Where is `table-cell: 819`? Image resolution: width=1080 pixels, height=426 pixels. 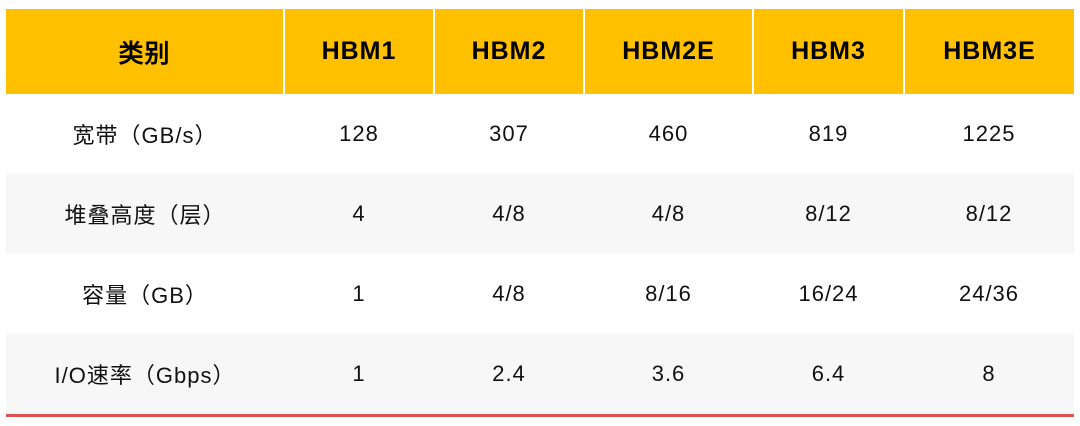
table-cell: 819 is located at coordinates (828, 133).